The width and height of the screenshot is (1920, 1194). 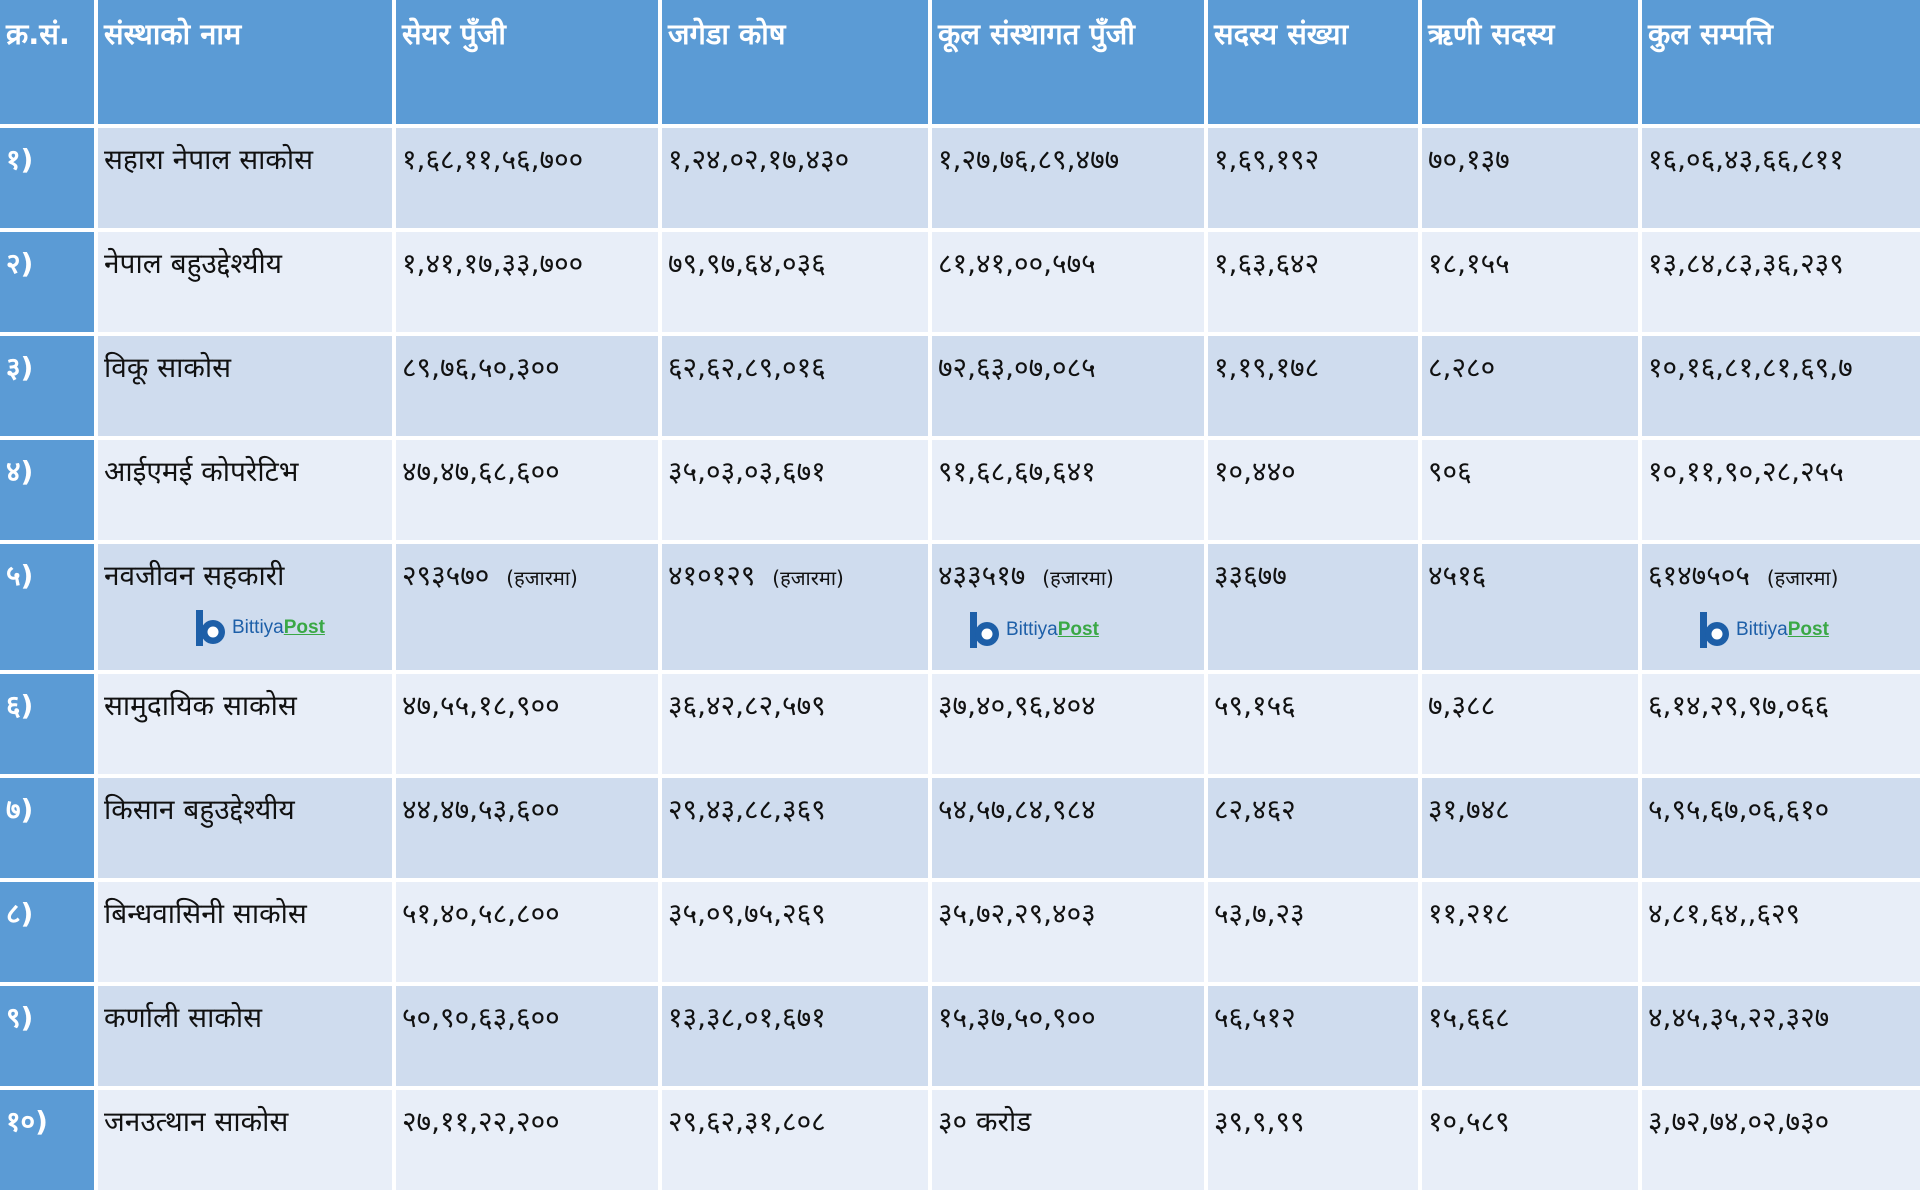 I want to click on name-cell: आईएमई कोपरेटिभ, so click(x=245, y=490).